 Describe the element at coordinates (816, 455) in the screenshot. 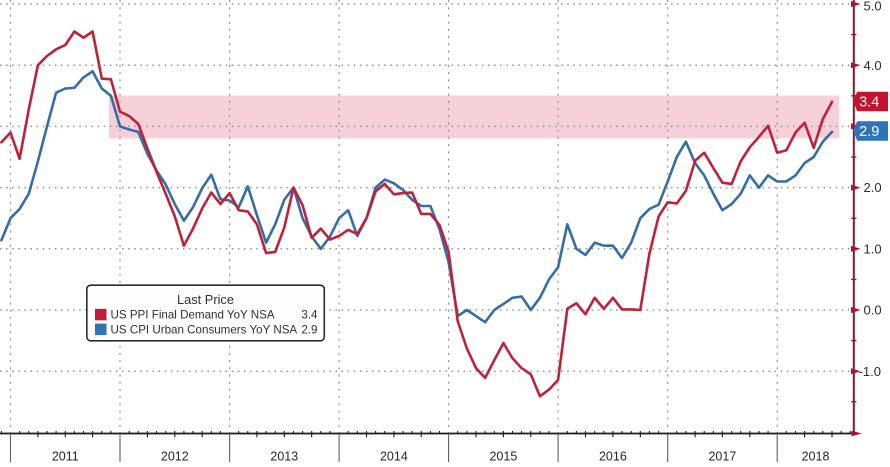

I see `svg-text: 2018` at that location.